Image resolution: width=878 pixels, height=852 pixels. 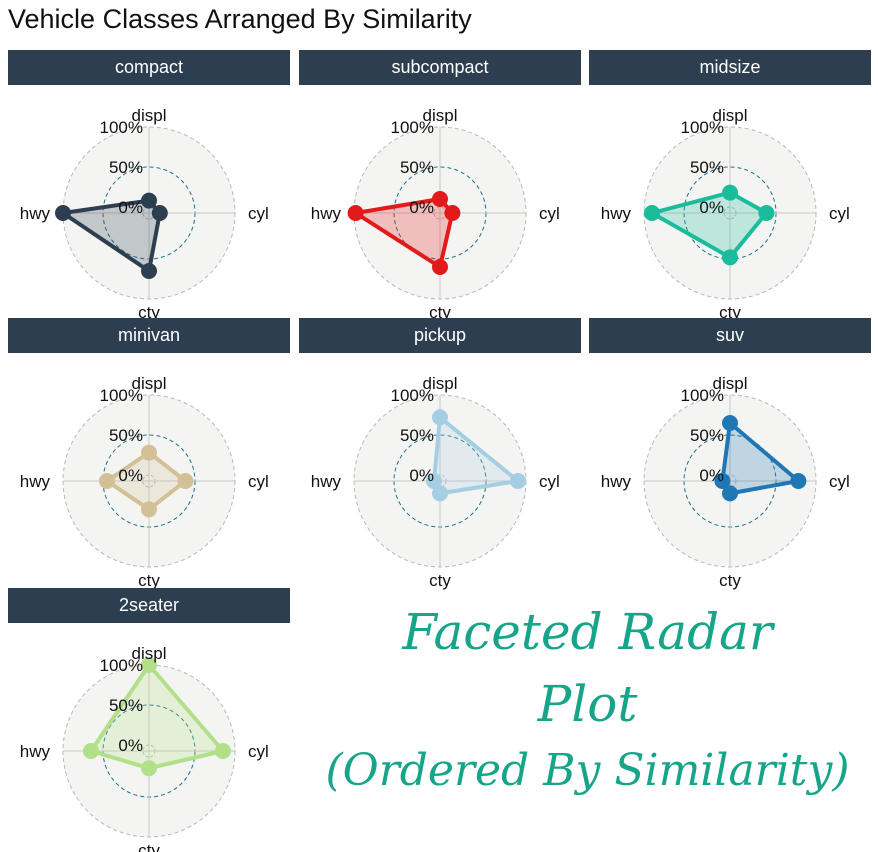 I want to click on facet-suv: suv 0% 50% 100% displ cyl cty hwy, so click(x=730, y=454).